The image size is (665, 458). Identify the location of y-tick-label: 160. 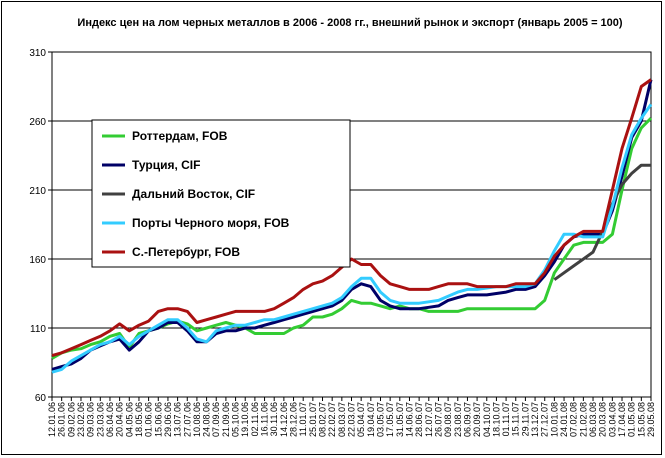
(37, 260).